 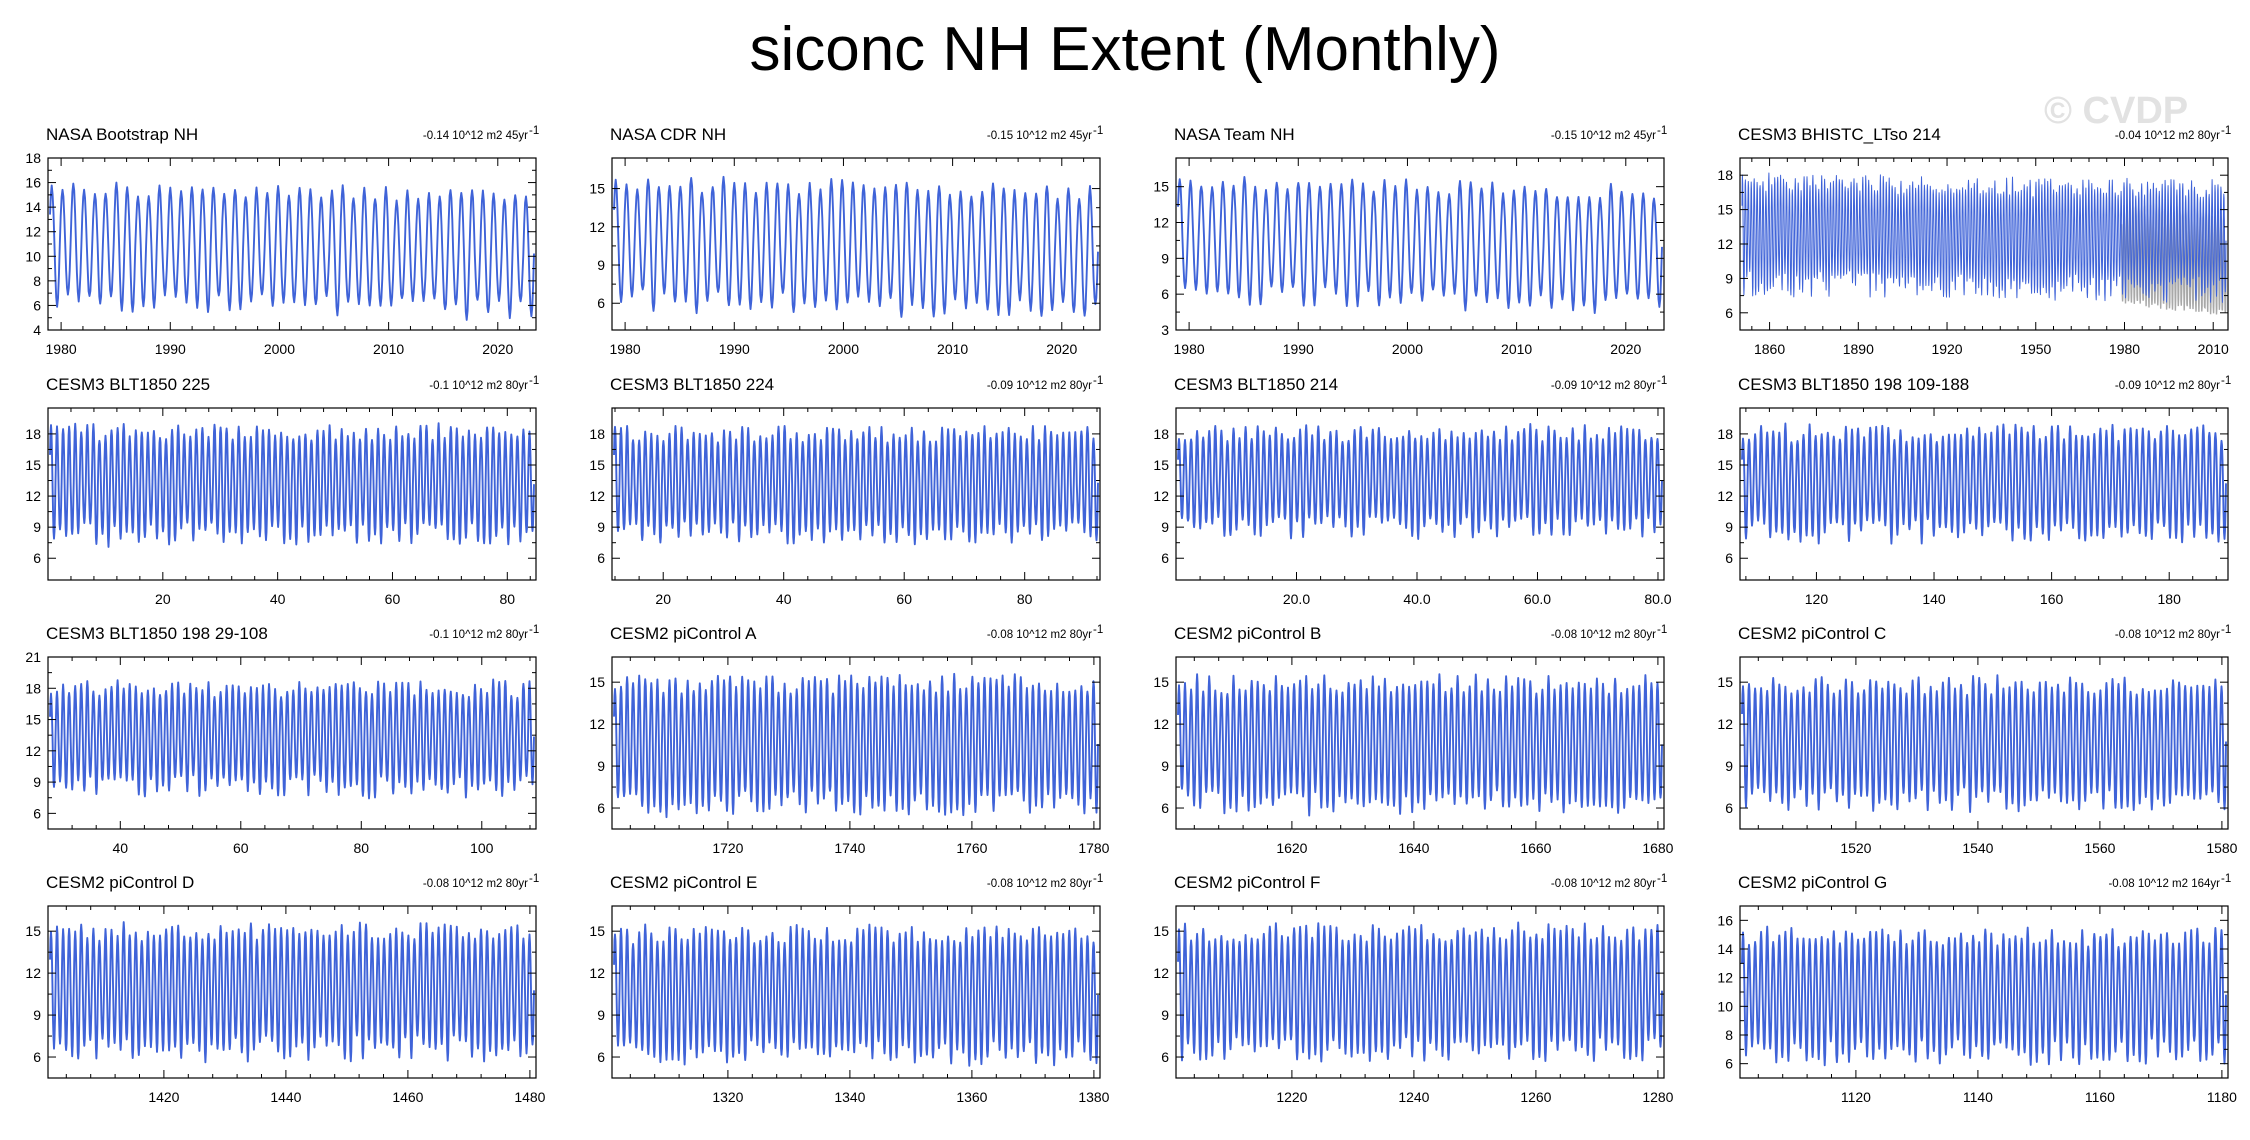 I want to click on trend-label: -0.09 10^12 m2 80yr, so click(x=2167, y=386).